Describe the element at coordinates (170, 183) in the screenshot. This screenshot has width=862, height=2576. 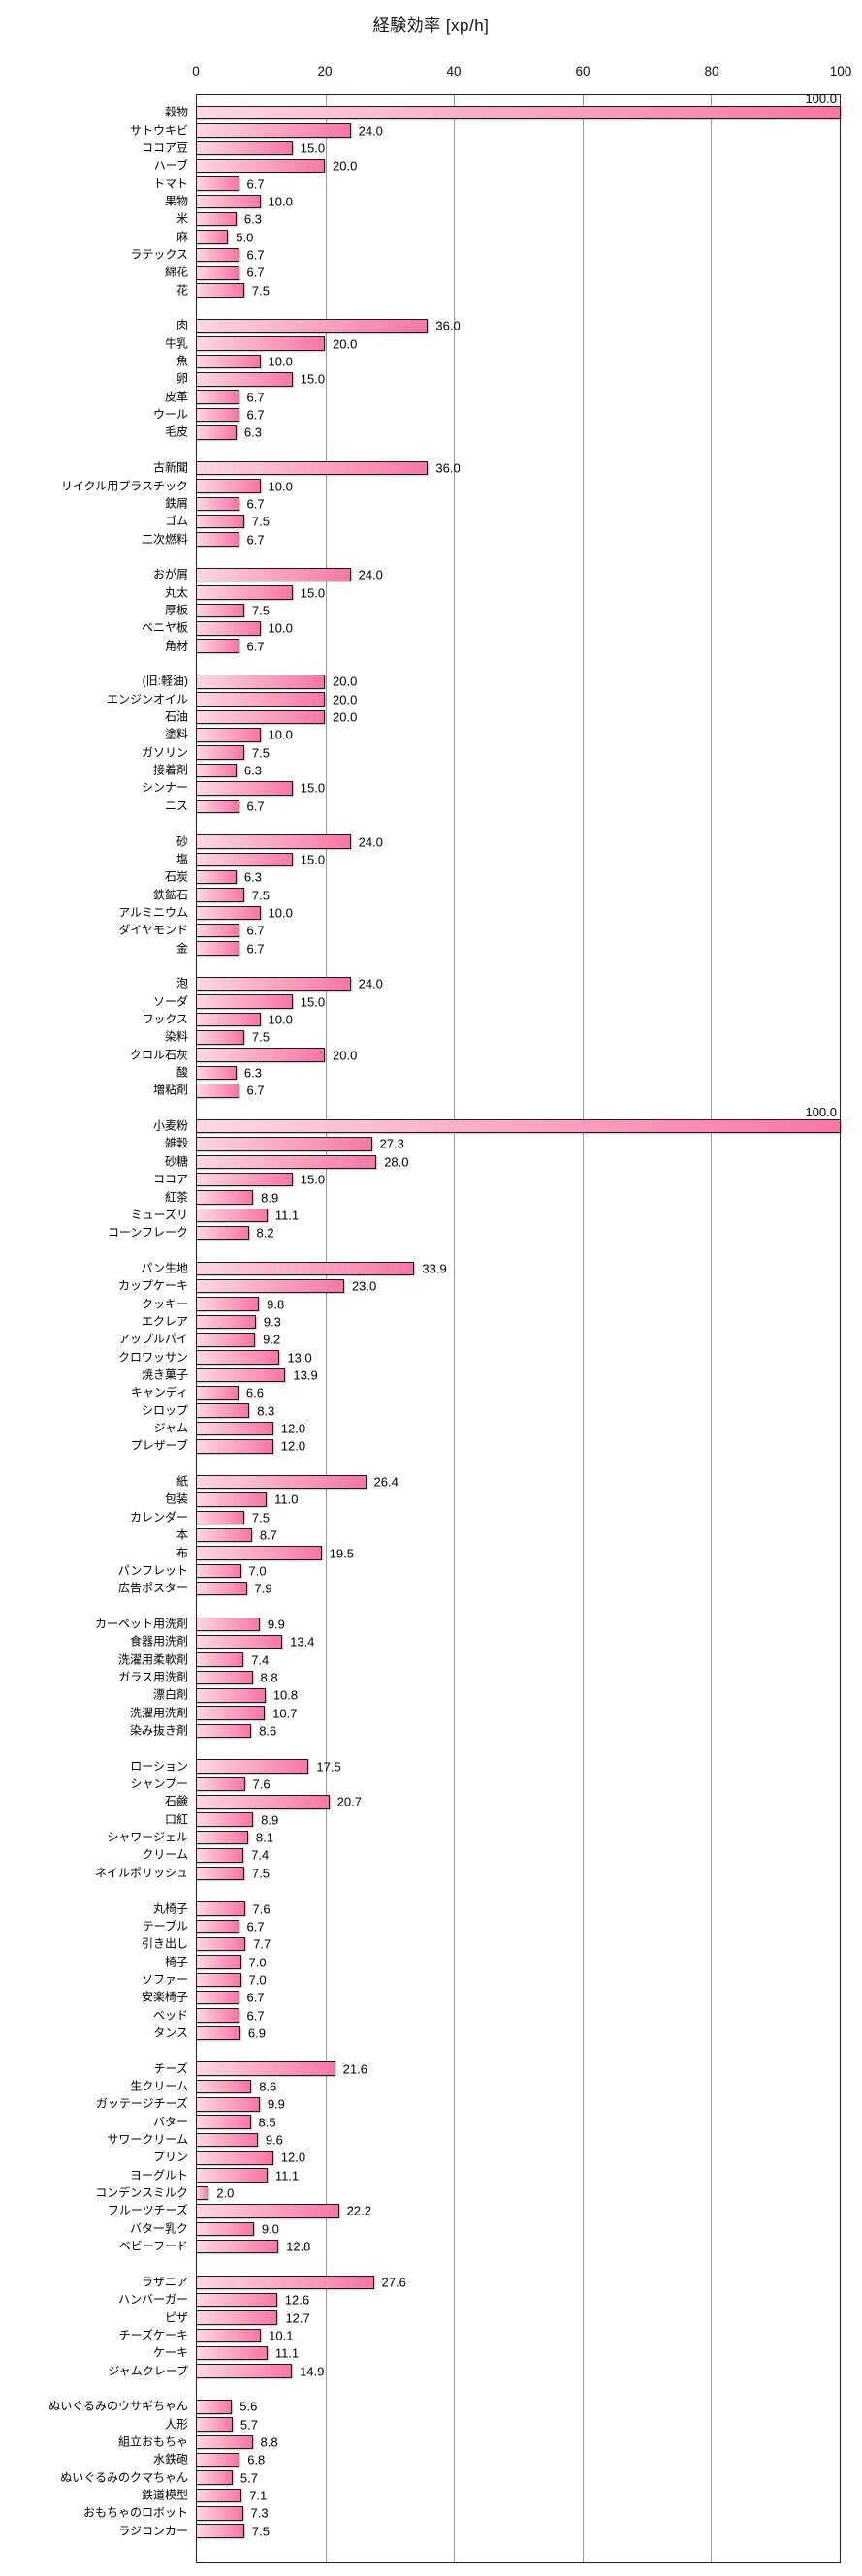
I see `category-label: トマト` at that location.